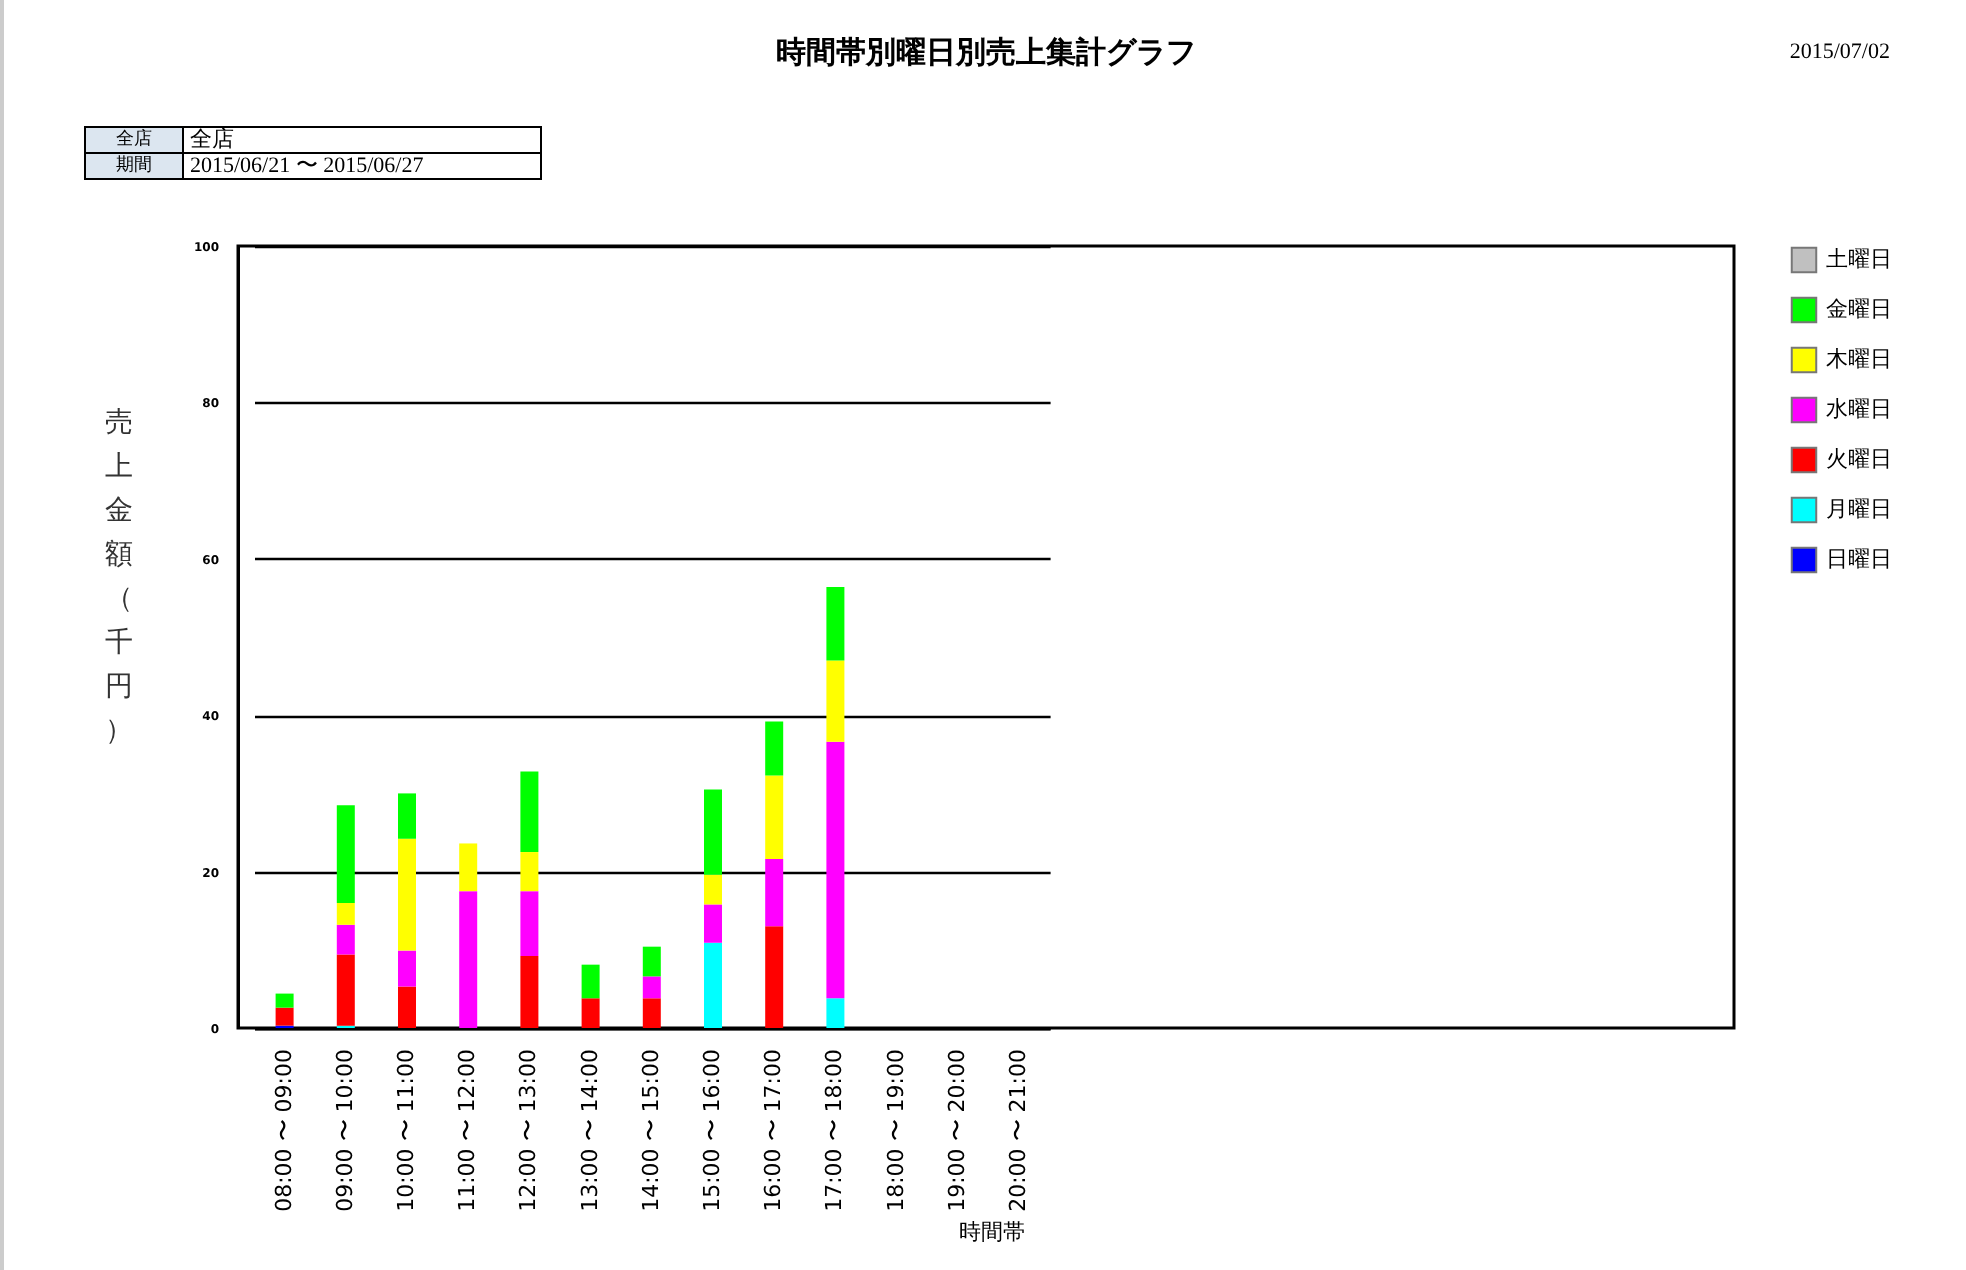 This screenshot has height=1270, width=1966. What do you see at coordinates (986, 52) in the screenshot?
I see `chart-title: 時間帯別曜日別売上集計グラフ` at bounding box center [986, 52].